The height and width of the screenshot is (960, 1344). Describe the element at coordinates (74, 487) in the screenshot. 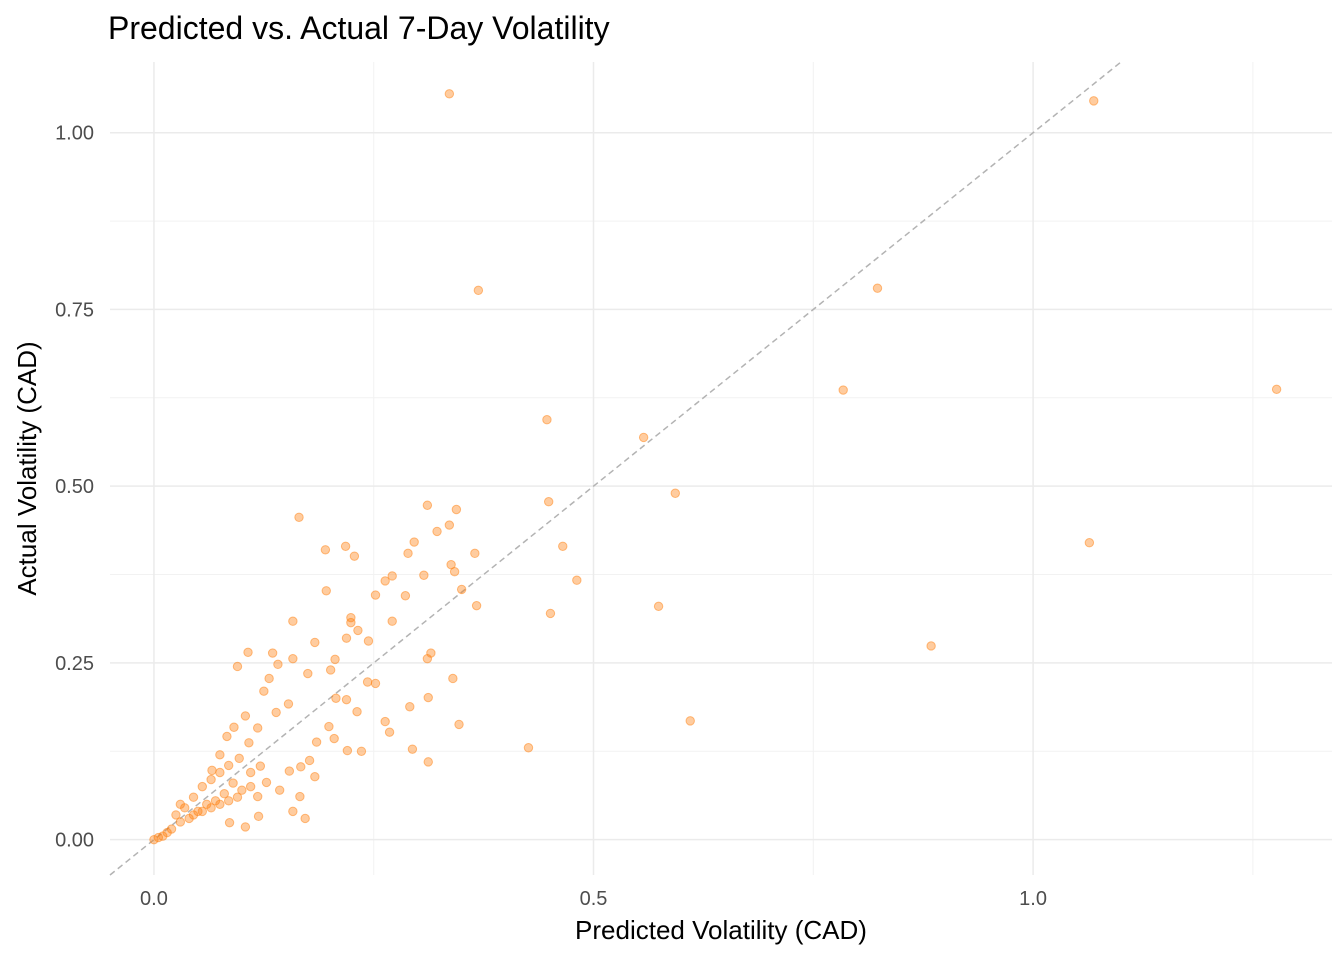

I see `y-axis-ticks: 0.00 0.25 0.50 0.75 1.00` at that location.